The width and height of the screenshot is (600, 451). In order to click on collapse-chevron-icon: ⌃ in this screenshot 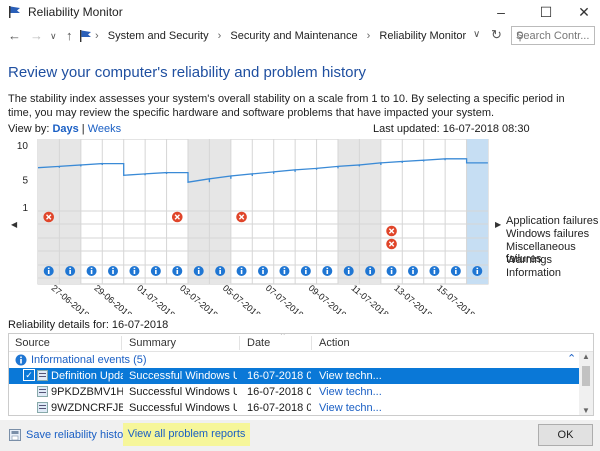, I will do `click(572, 359)`.